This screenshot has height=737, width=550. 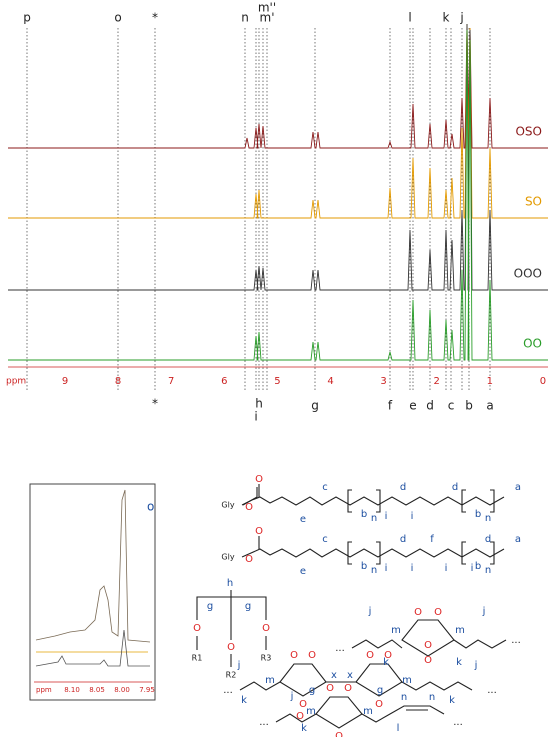 I want to click on peak-label: d, so click(x=430, y=406).